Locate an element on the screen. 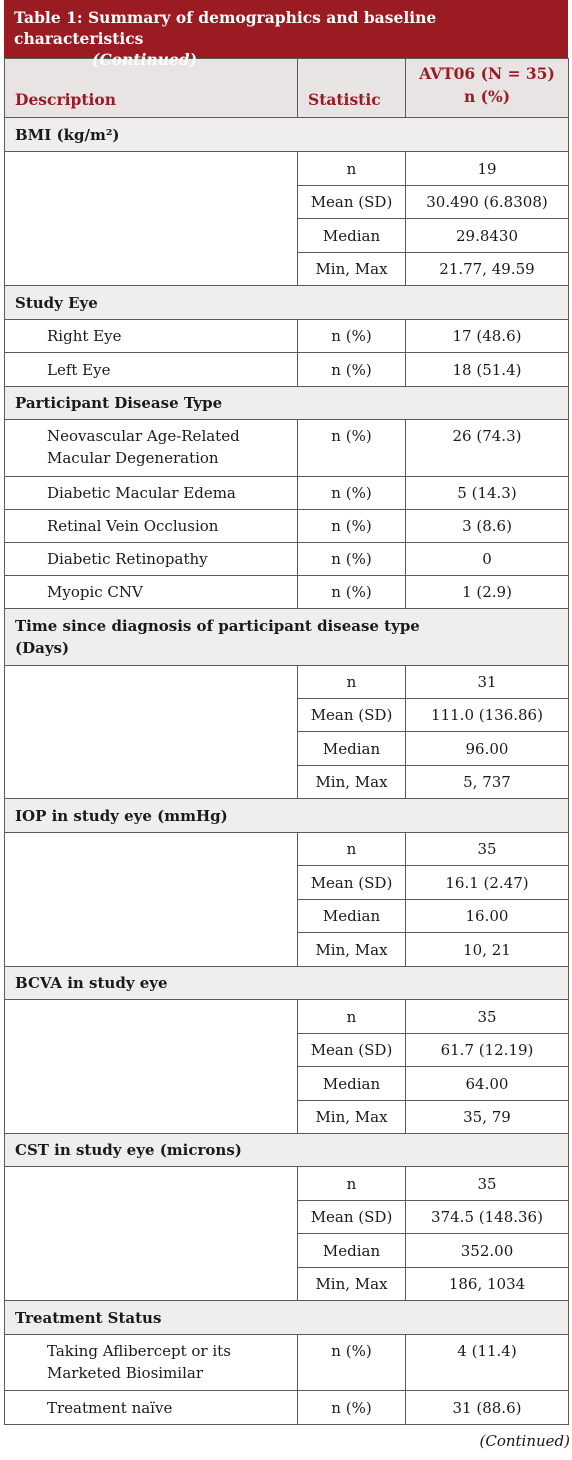 This screenshot has width=572, height=1460. section-title: Study Eye is located at coordinates (286, 302).